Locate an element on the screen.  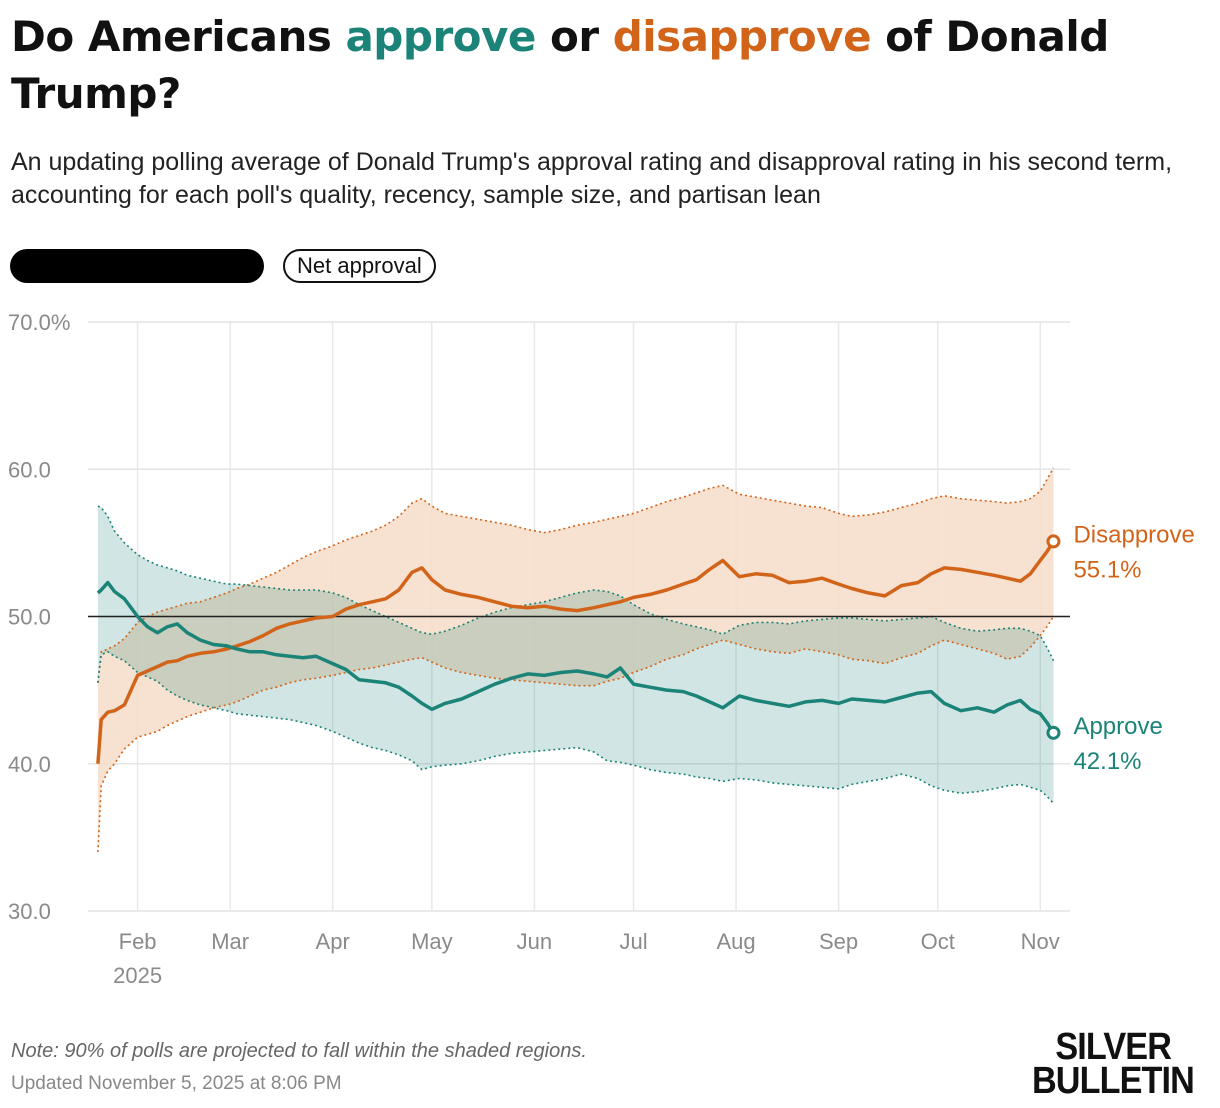
y-tick-label: 60.0 is located at coordinates (29, 469).